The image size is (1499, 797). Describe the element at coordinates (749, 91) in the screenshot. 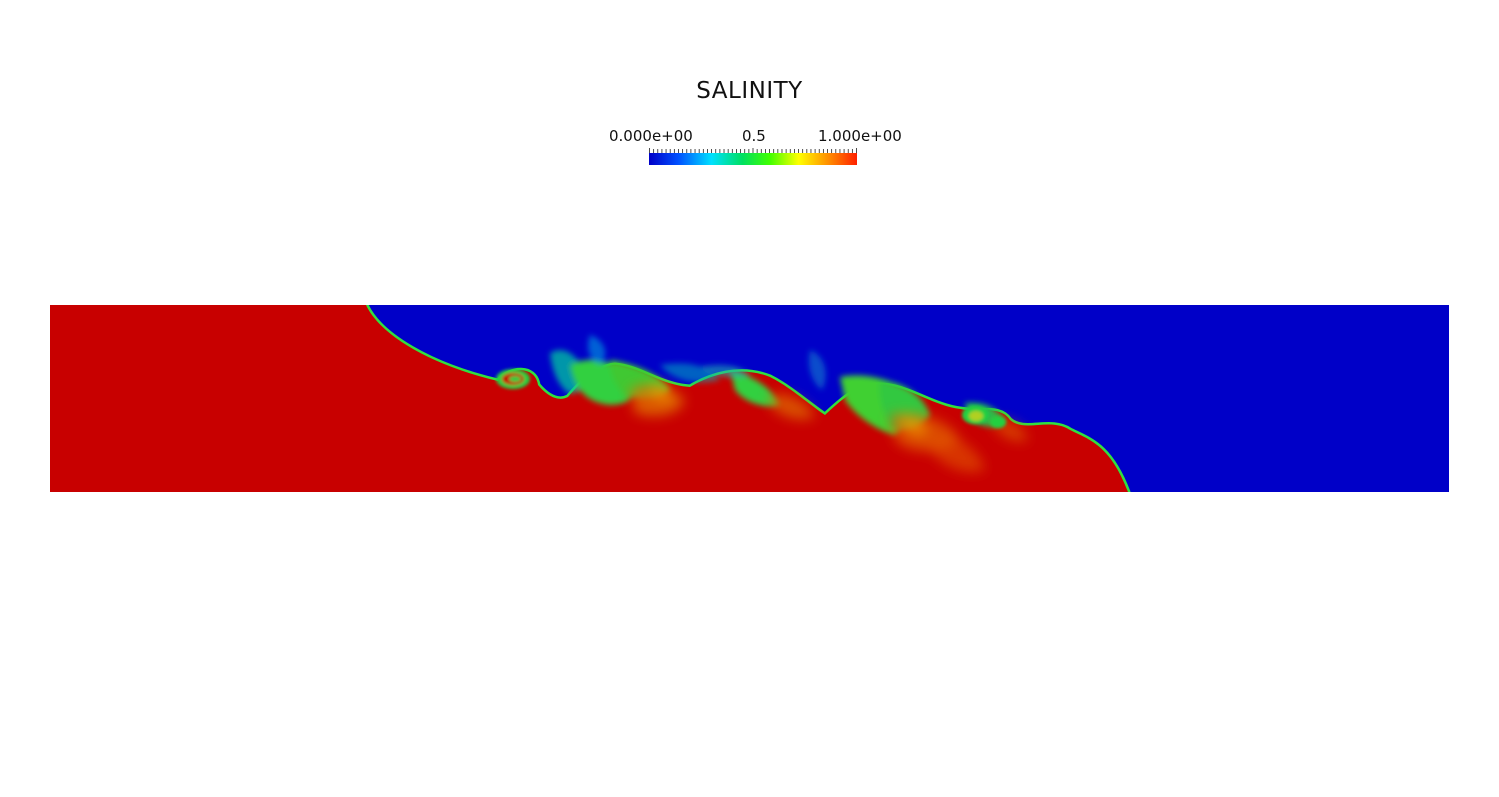

I see `colorbar-title: SALINITY` at that location.